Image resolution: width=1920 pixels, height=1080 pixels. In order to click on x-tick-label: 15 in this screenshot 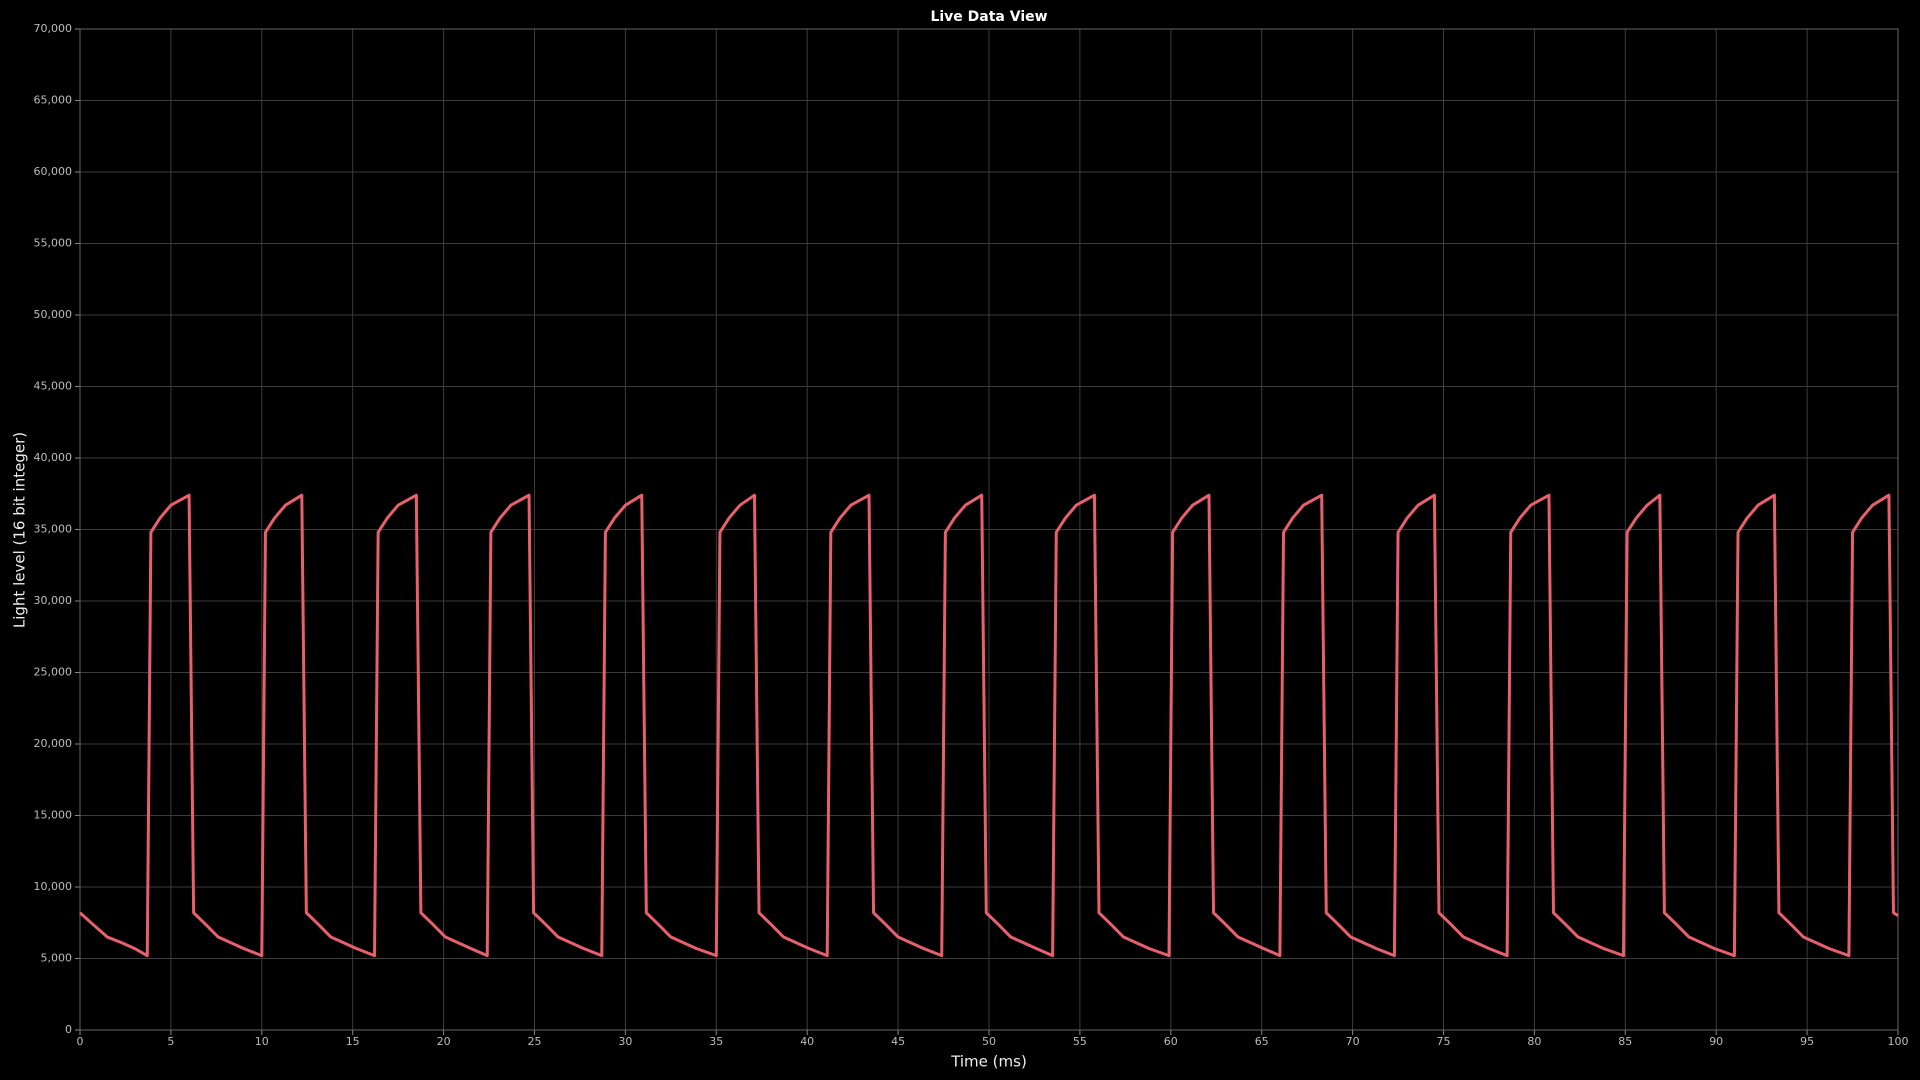, I will do `click(353, 1041)`.